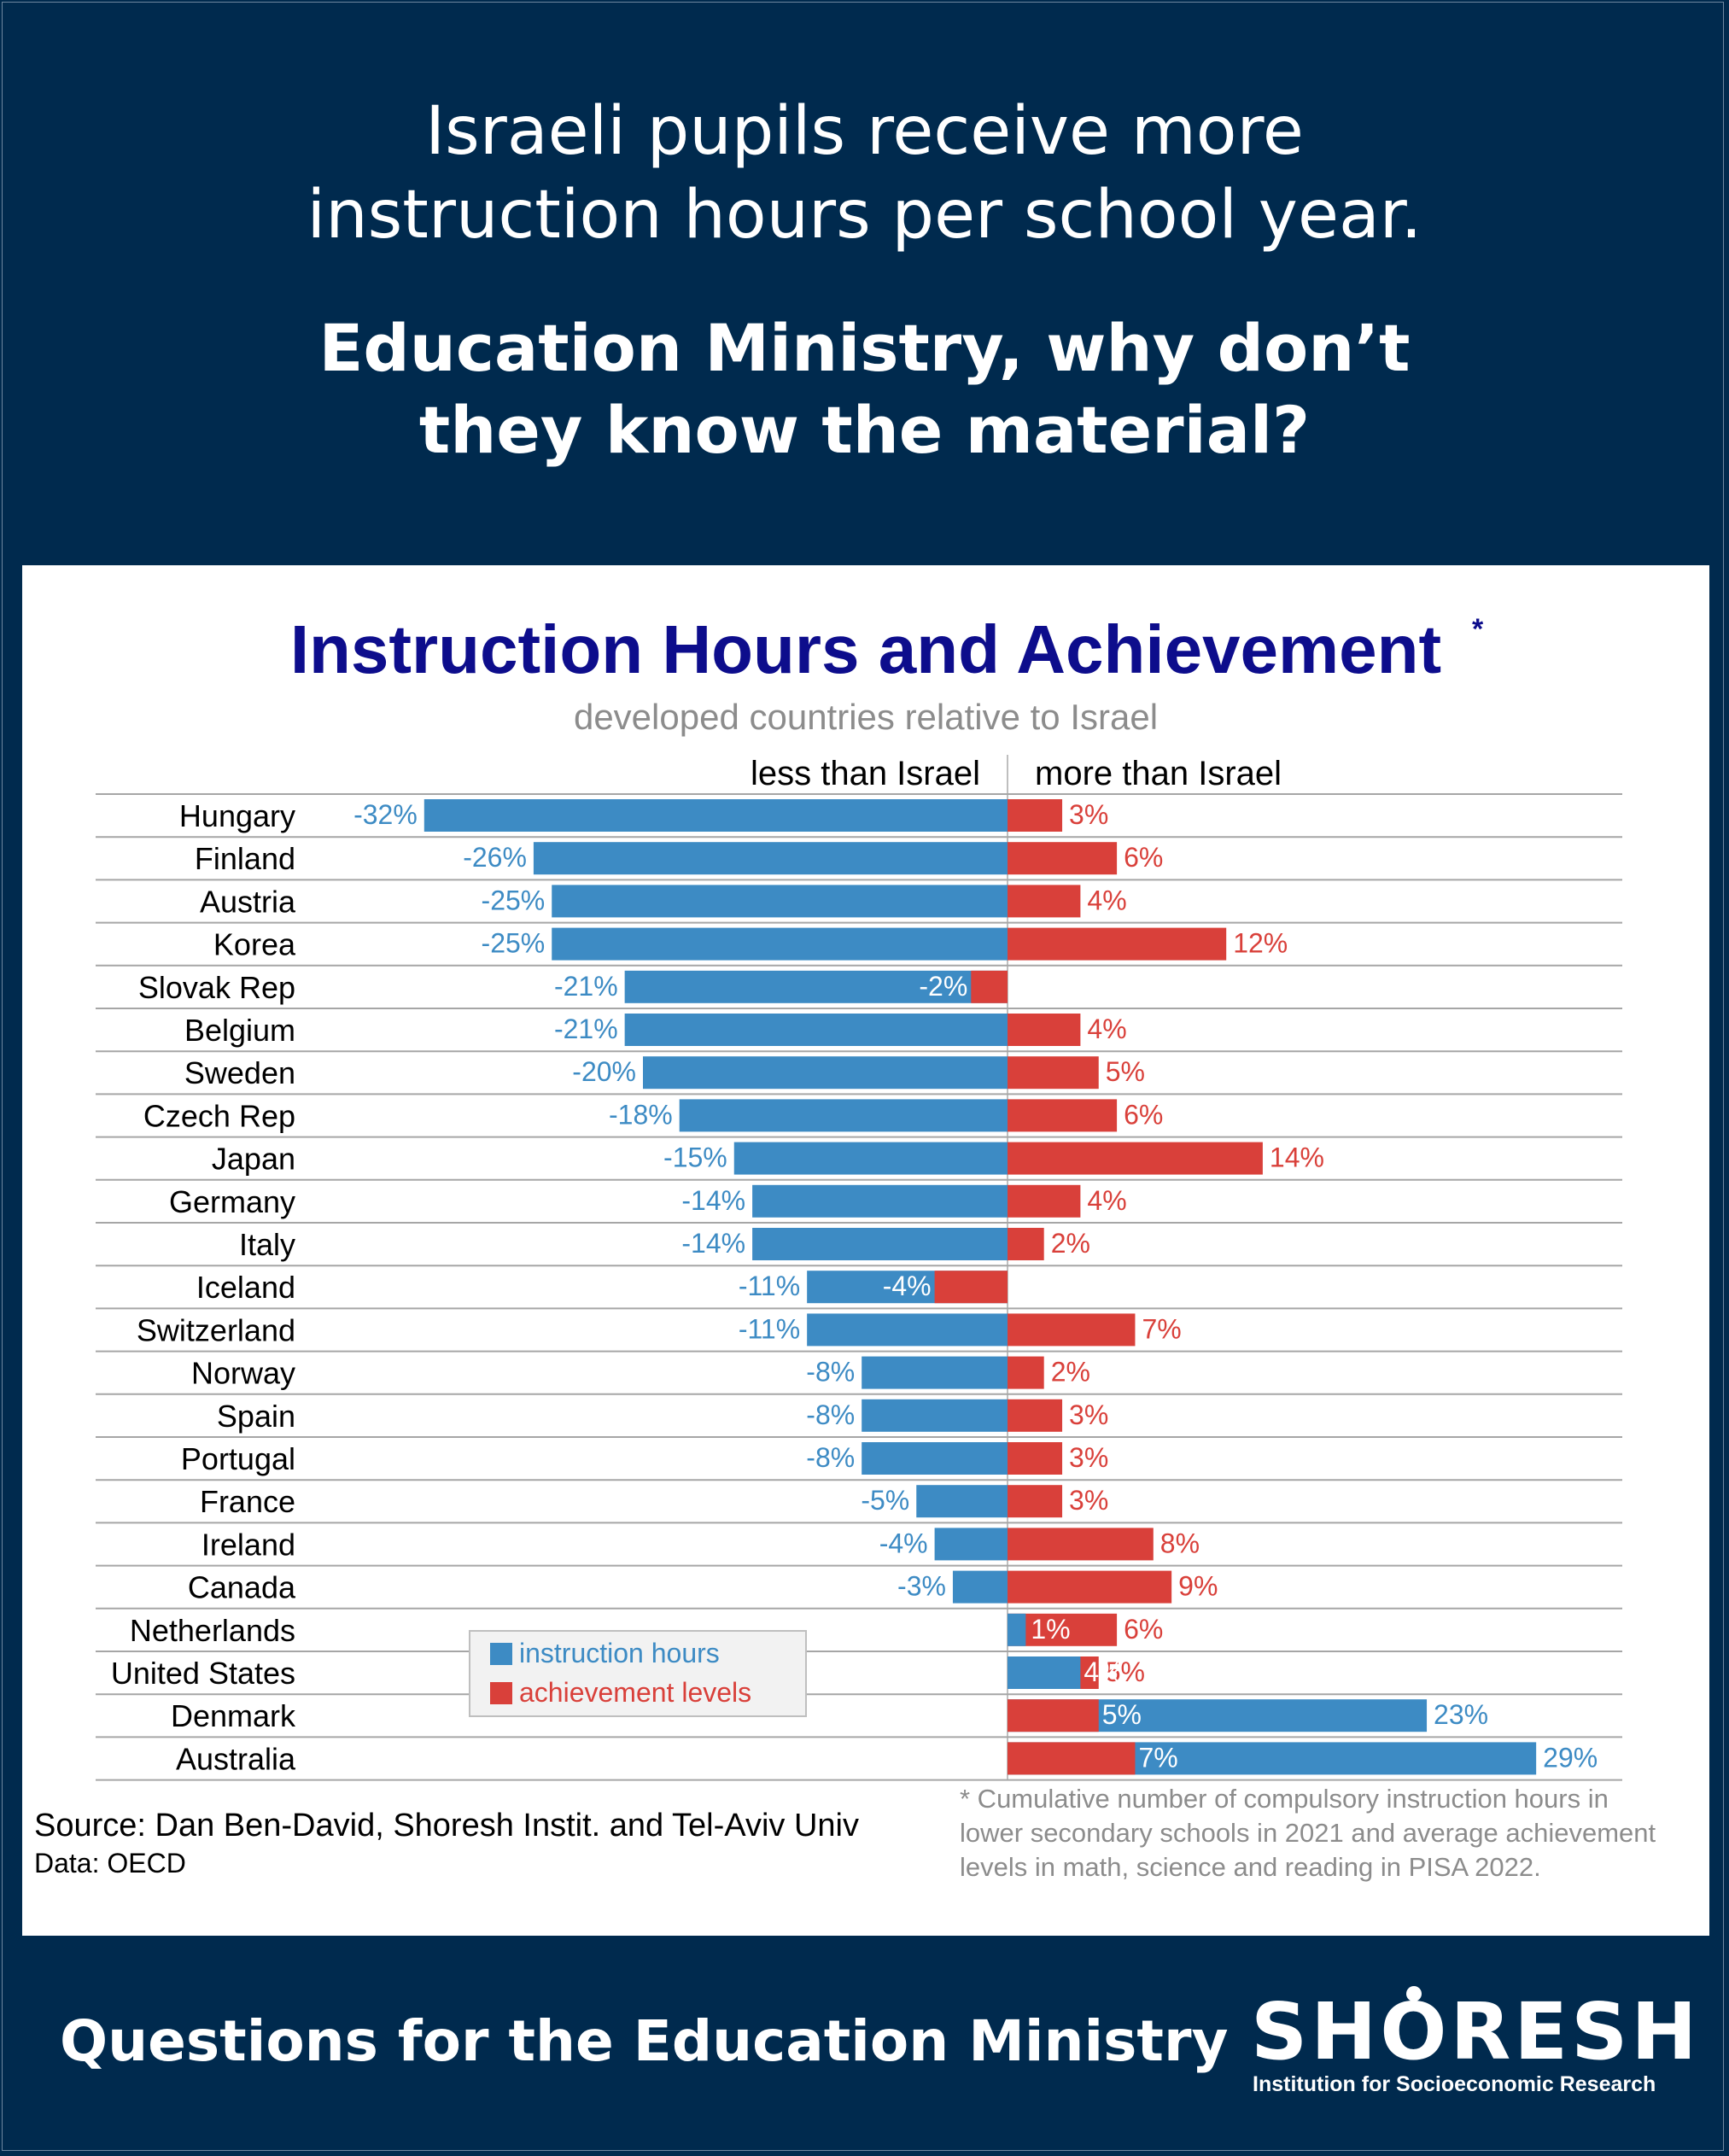 Image resolution: width=1729 pixels, height=2156 pixels. I want to click on achievement-value-label: 12%, so click(1260, 943).